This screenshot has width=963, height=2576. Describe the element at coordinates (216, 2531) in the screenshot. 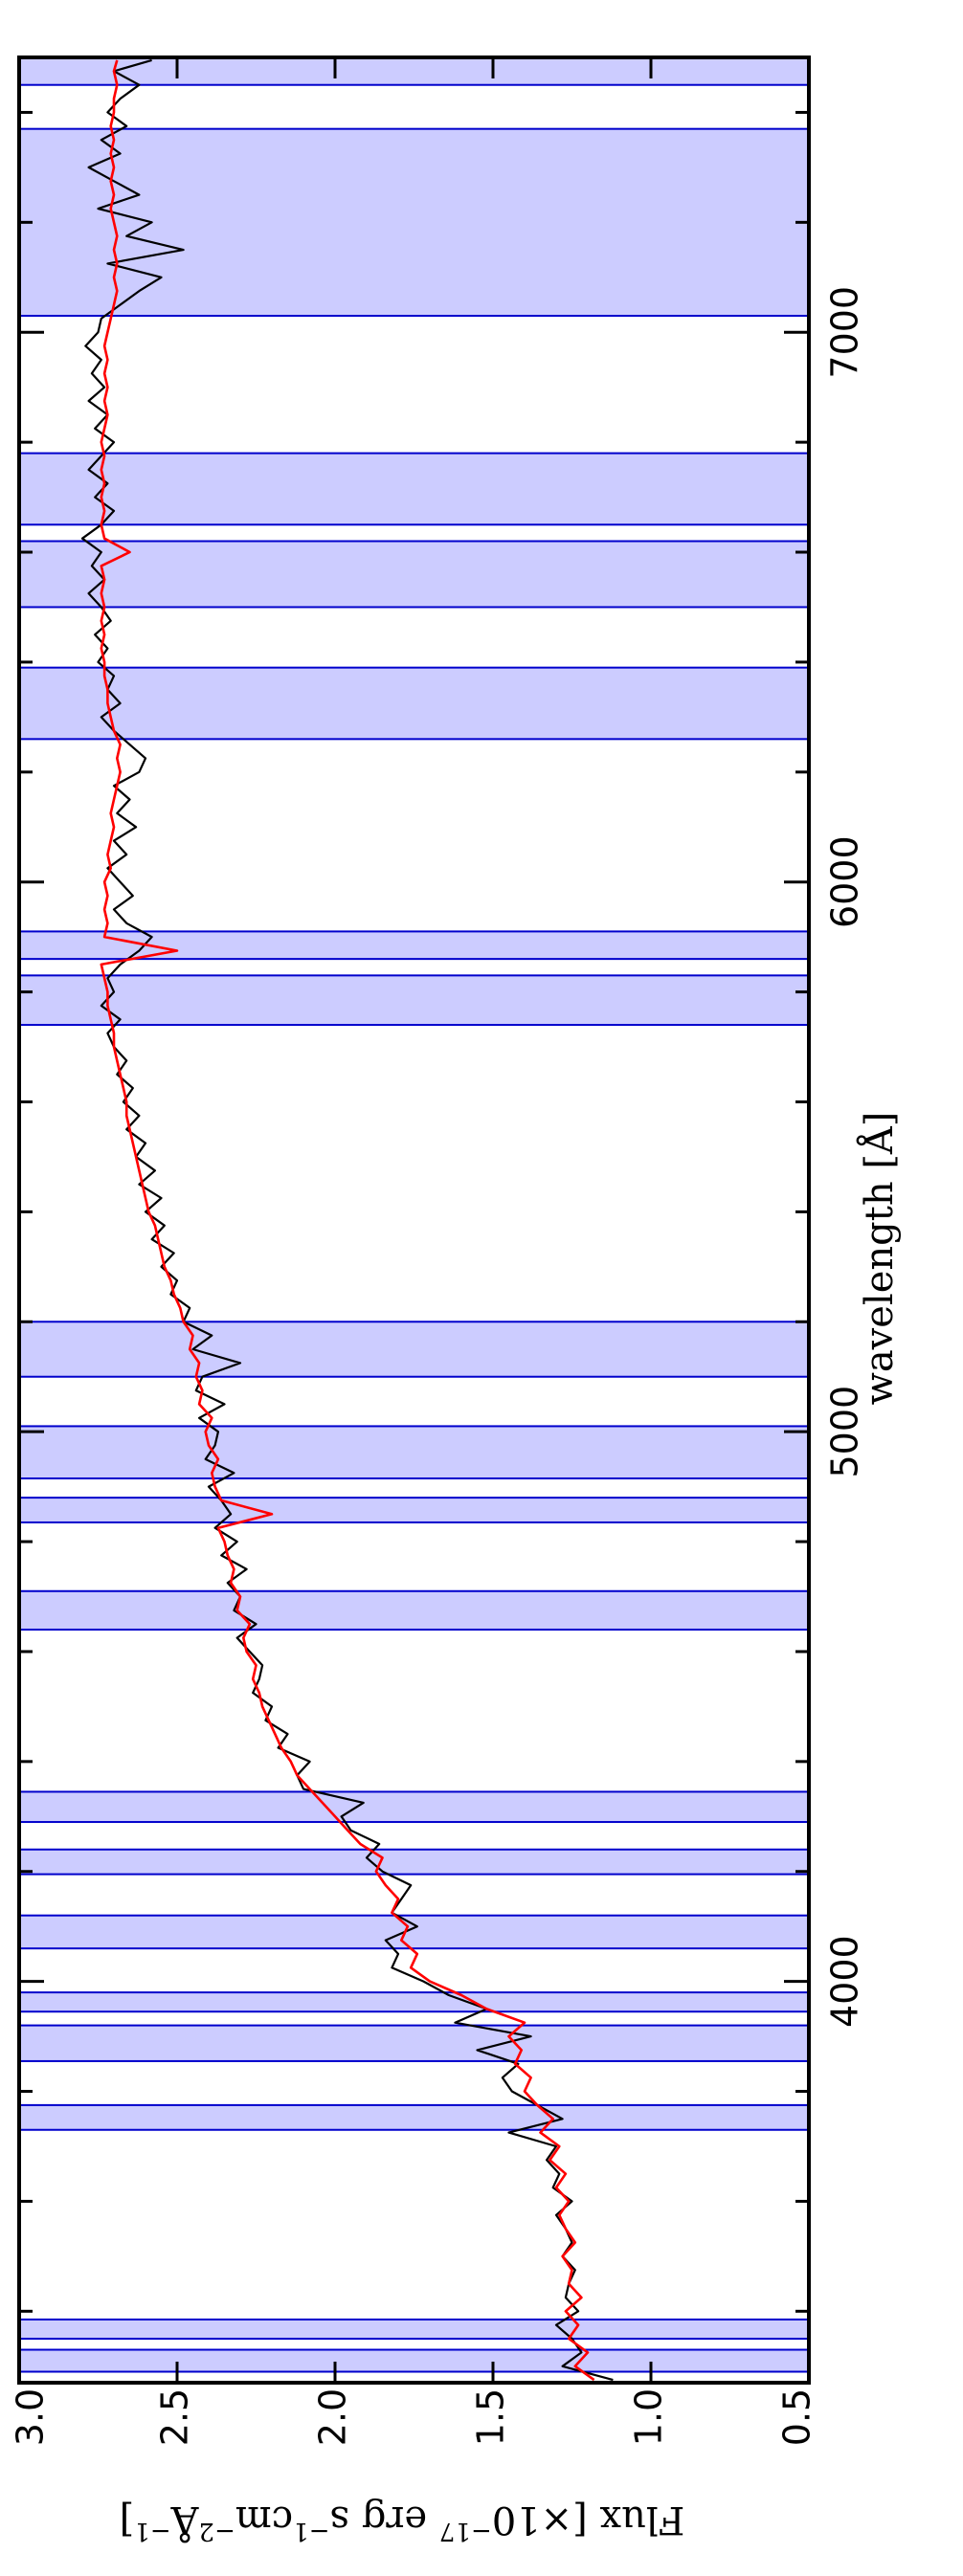

I see `y-axis-label-exp3: −2` at that location.